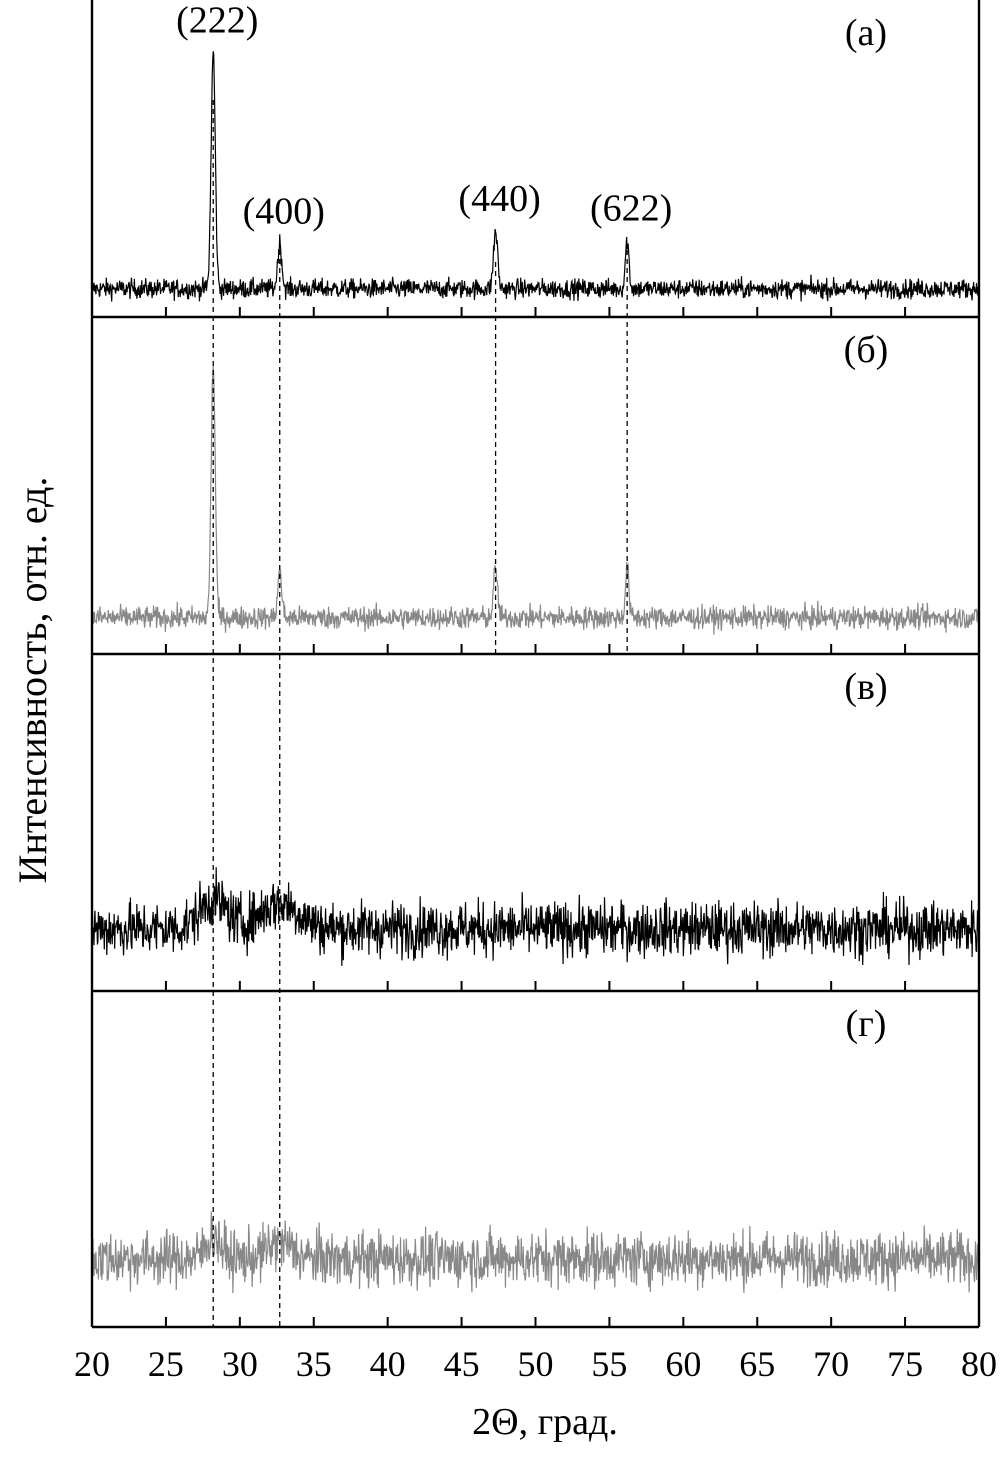 This screenshot has width=1004, height=1459. I want to click on x-tick-label: 65, so click(757, 1364).